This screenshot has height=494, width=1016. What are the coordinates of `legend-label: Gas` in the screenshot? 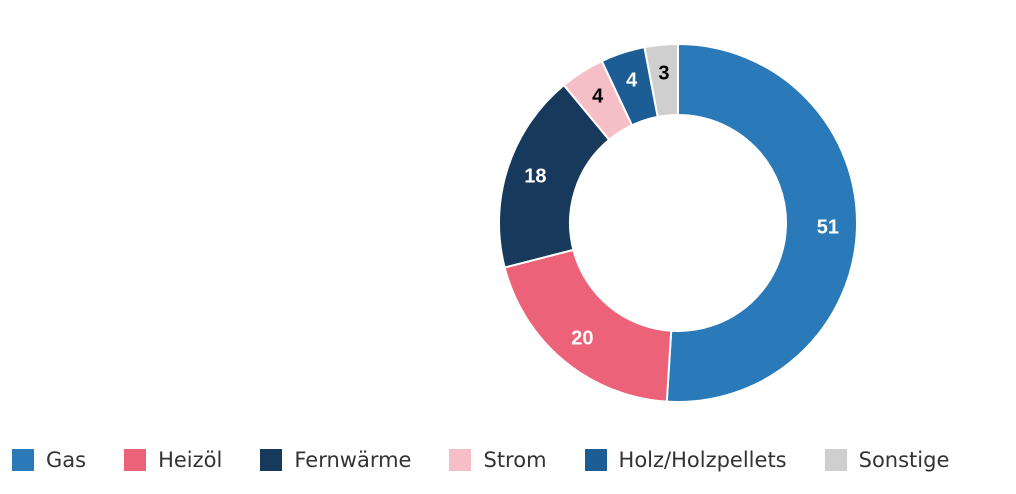 It's located at (66, 460).